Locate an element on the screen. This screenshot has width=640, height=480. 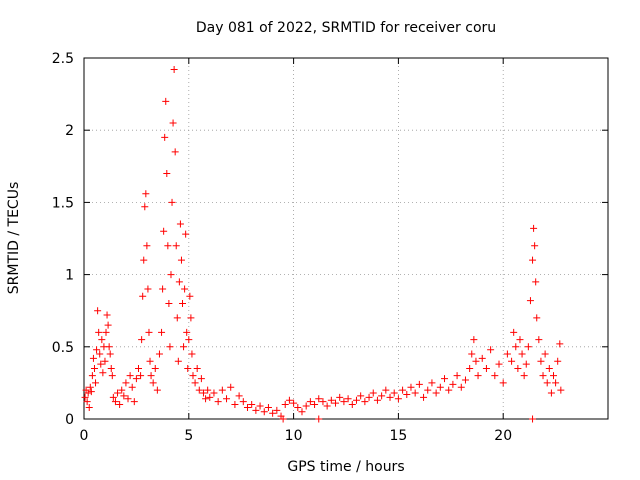
y-tick-label: 1.5 is located at coordinates (63, 203).